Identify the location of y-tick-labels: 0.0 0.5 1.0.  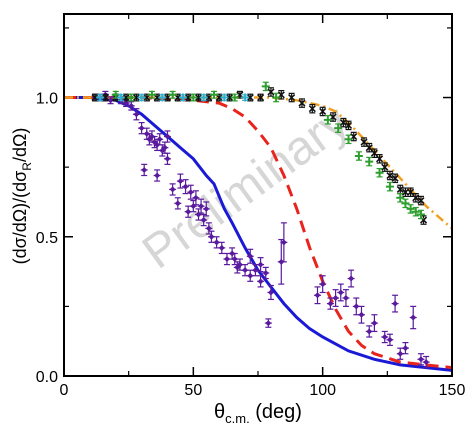
(47, 238).